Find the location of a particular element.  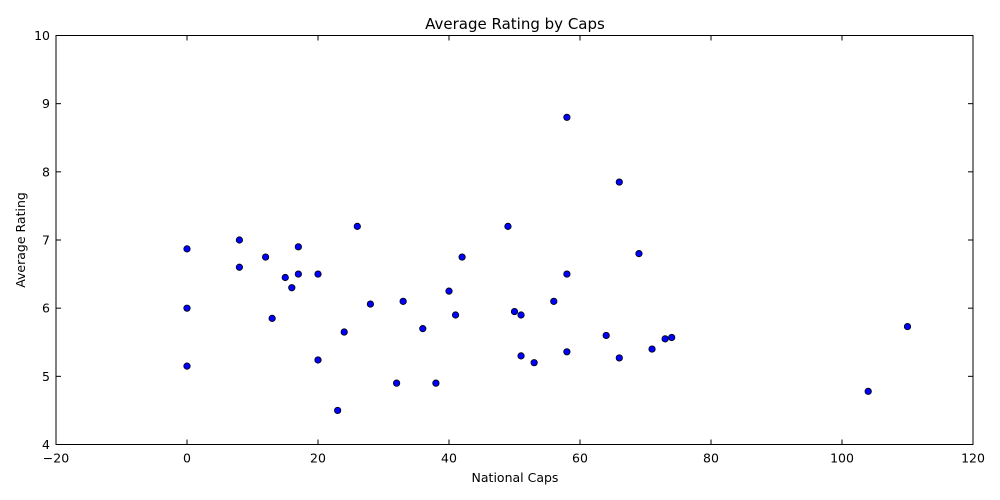

y-tick-label: 7 is located at coordinates (46, 240).